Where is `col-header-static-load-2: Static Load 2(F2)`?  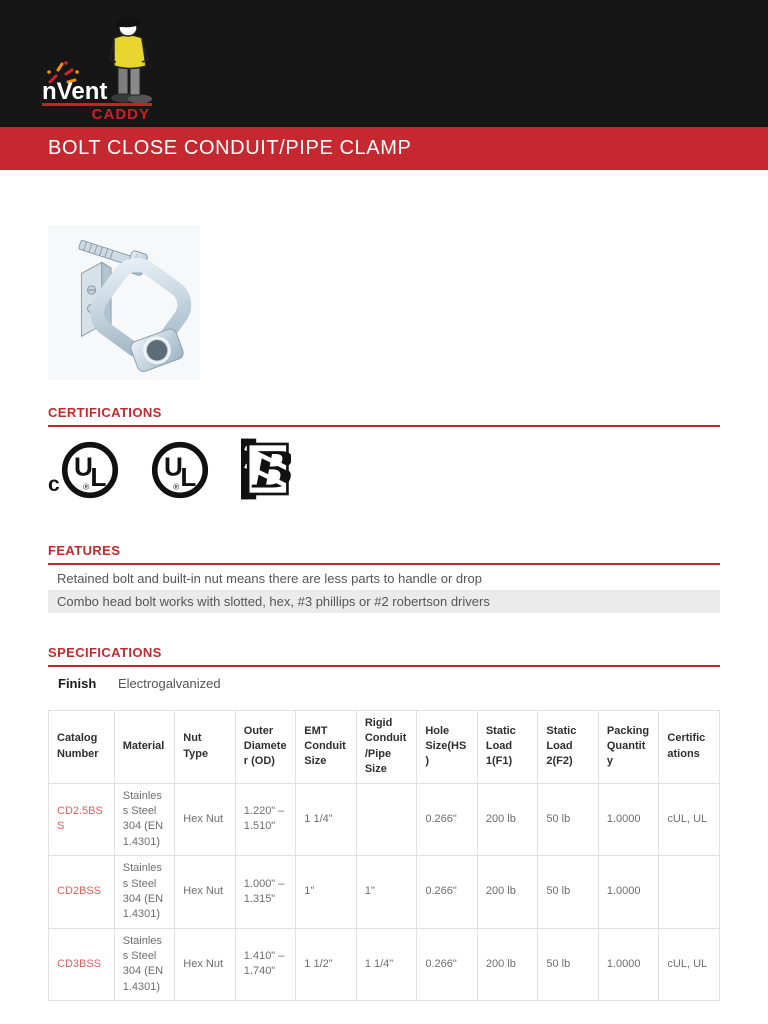 col-header-static-load-2: Static Load 2(F2) is located at coordinates (568, 747).